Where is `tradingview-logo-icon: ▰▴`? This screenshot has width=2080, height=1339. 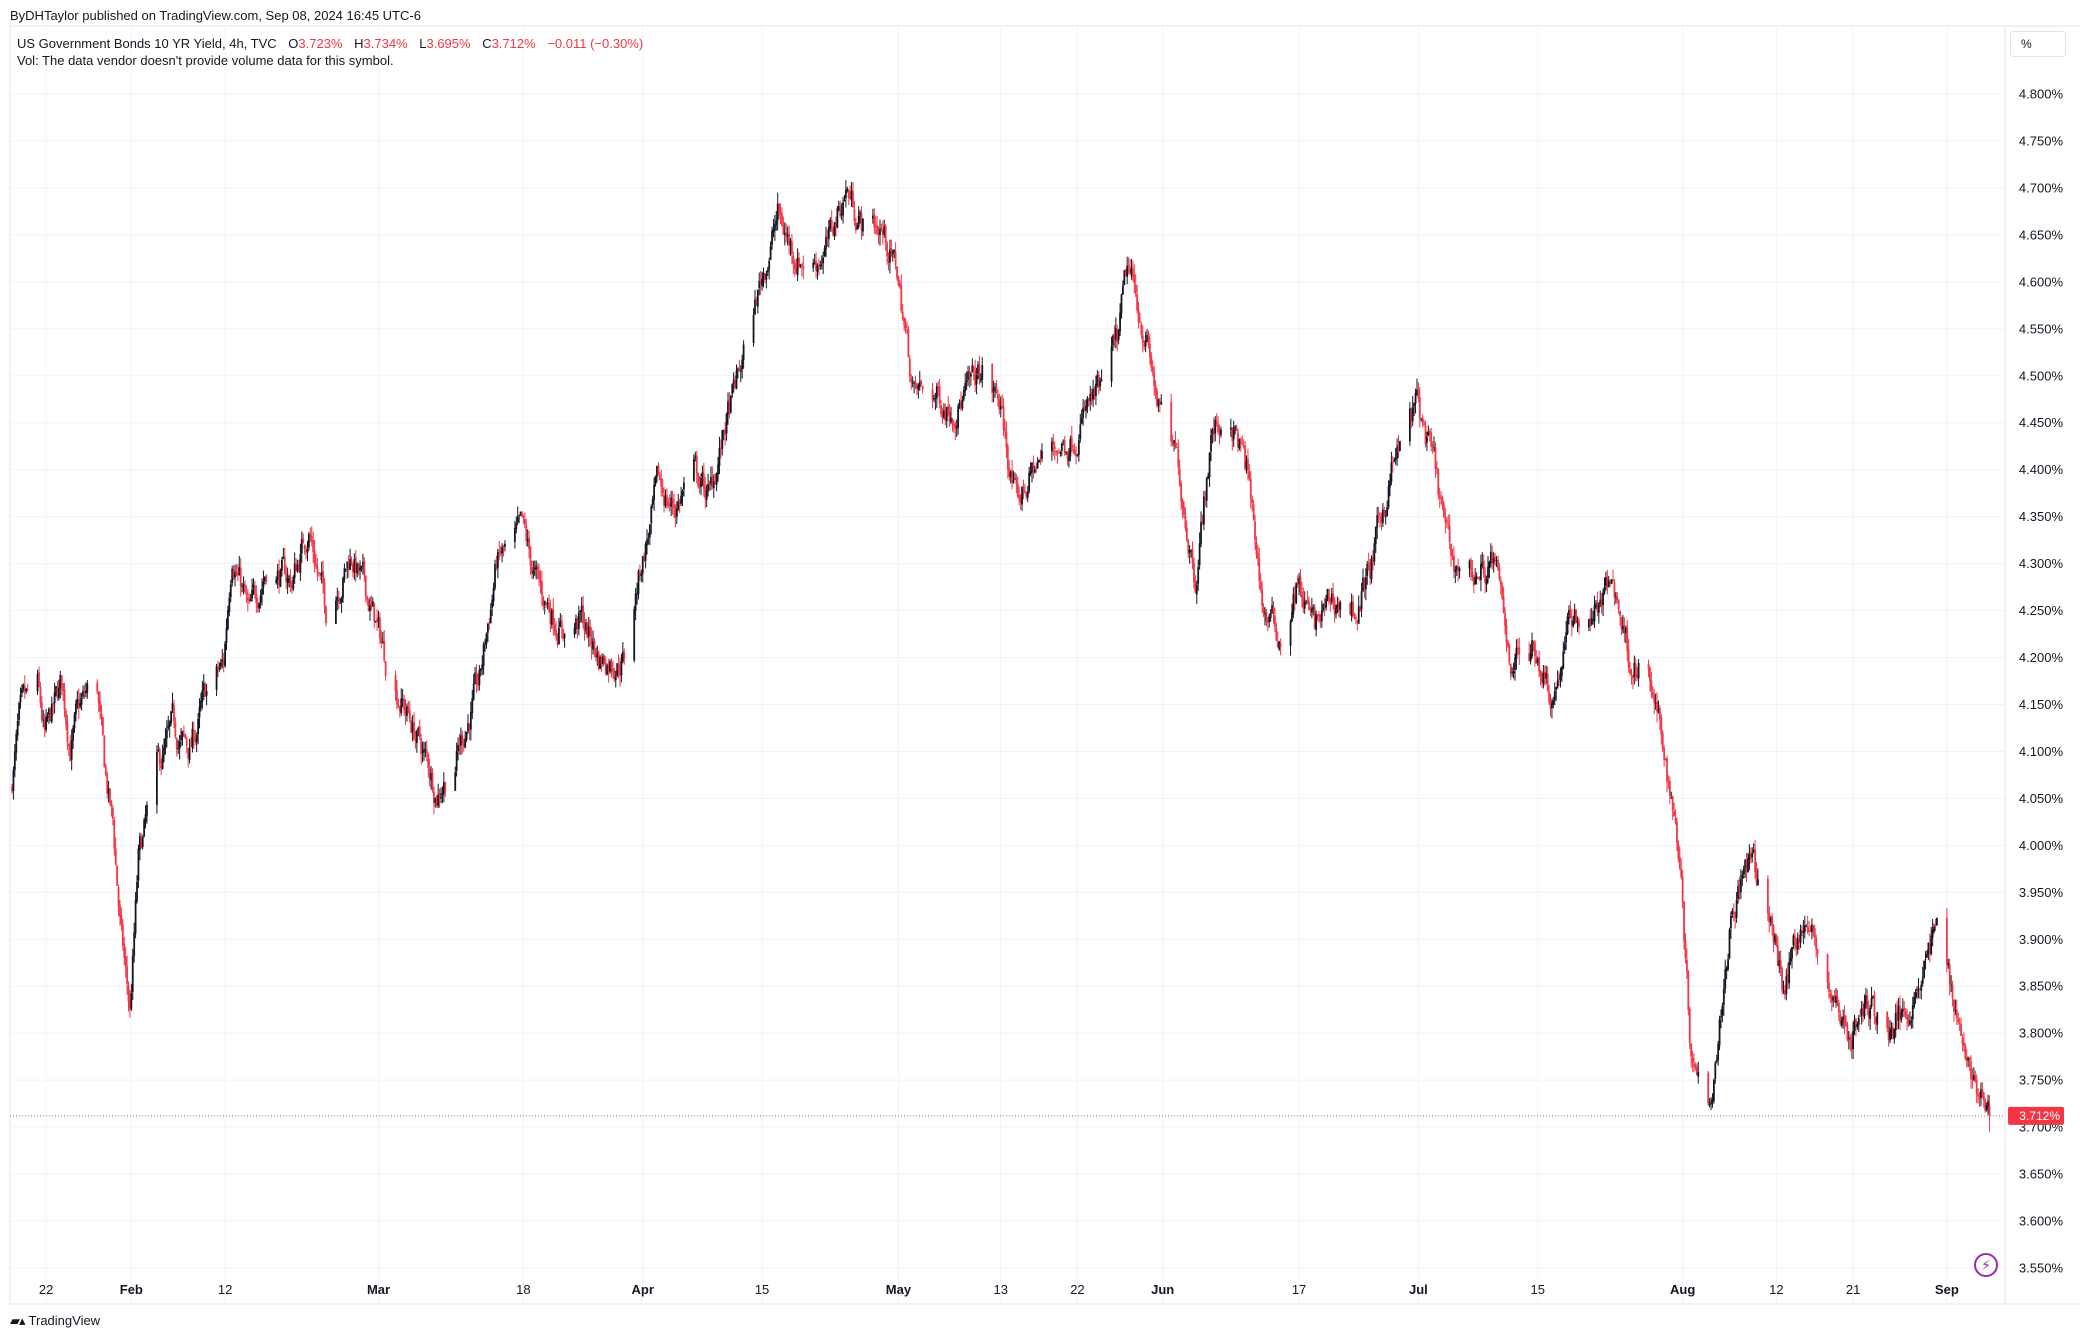 tradingview-logo-icon: ▰▴ is located at coordinates (18, 1320).